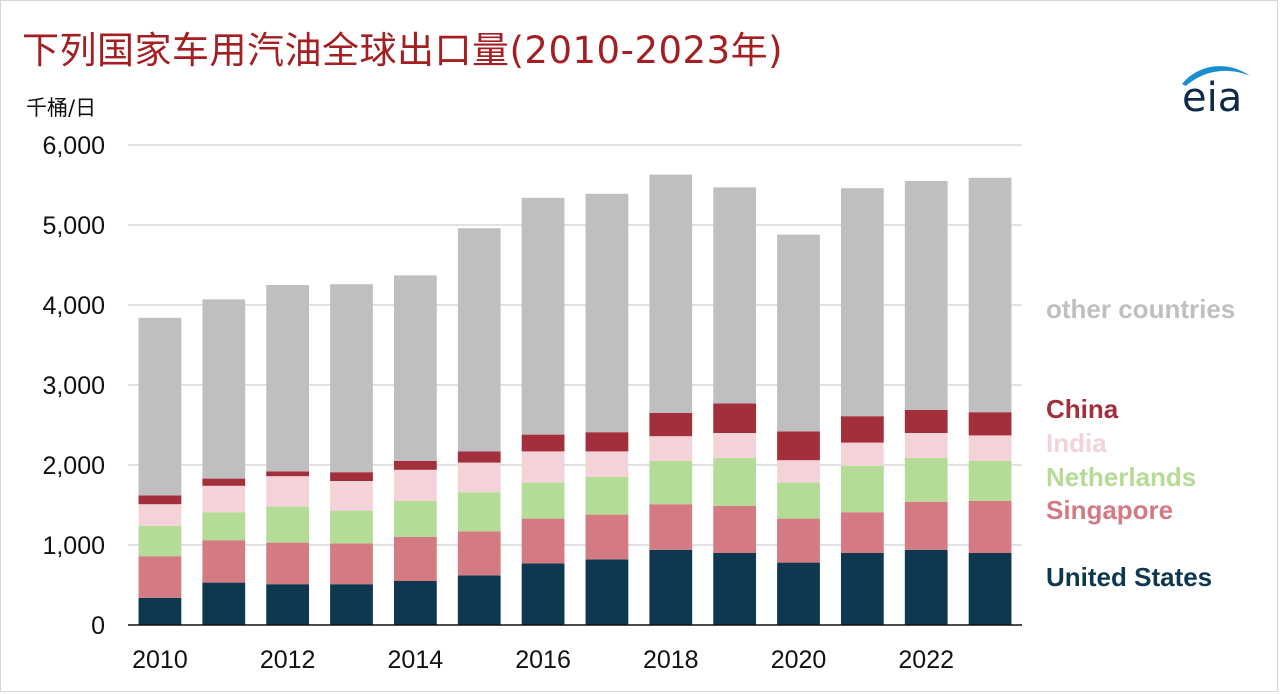 This screenshot has width=1280, height=694. I want to click on legend-label-china: China, so click(1082, 409).